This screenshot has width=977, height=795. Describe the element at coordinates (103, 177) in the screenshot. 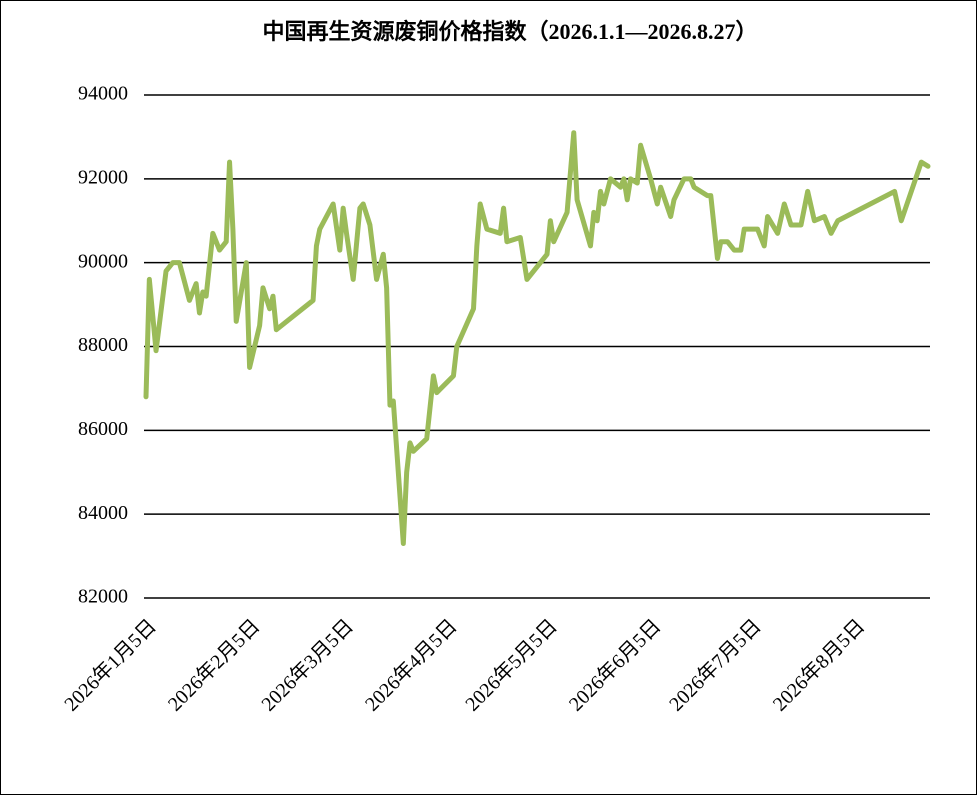

I see `y-tick-label: 92000` at that location.